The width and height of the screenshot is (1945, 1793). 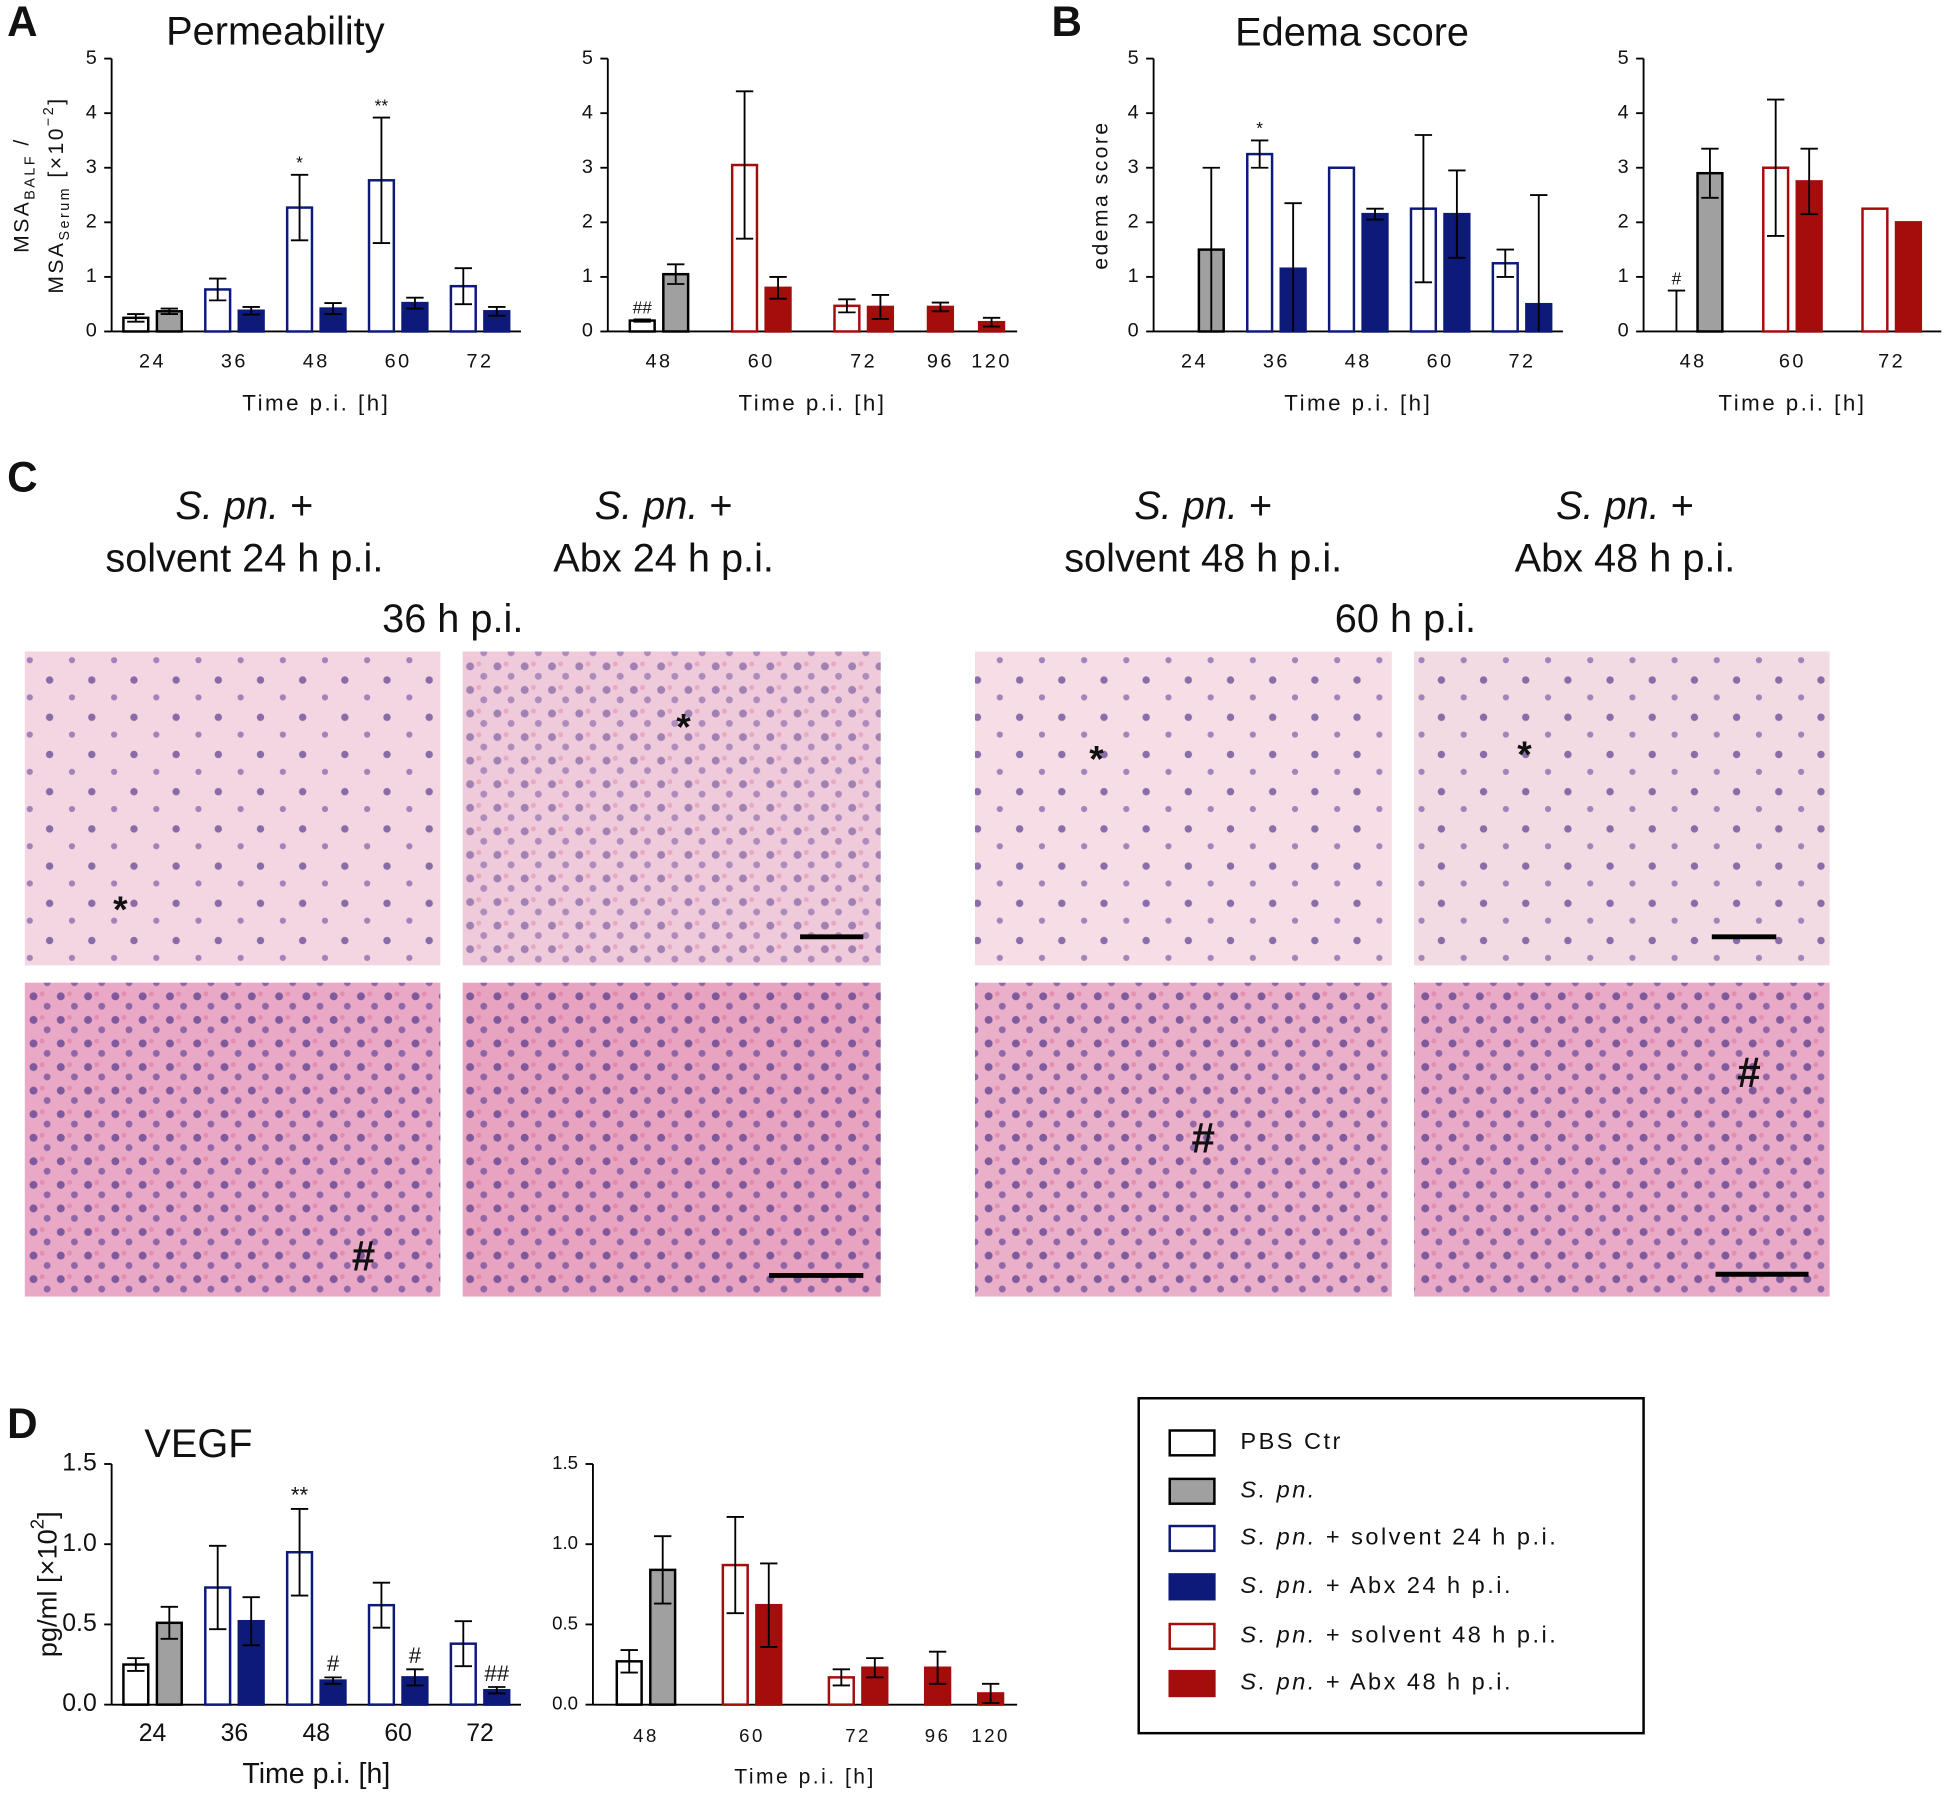 What do you see at coordinates (1437, 1635) in the screenshot?
I see `text-part: + solvent 48 h p.i.` at bounding box center [1437, 1635].